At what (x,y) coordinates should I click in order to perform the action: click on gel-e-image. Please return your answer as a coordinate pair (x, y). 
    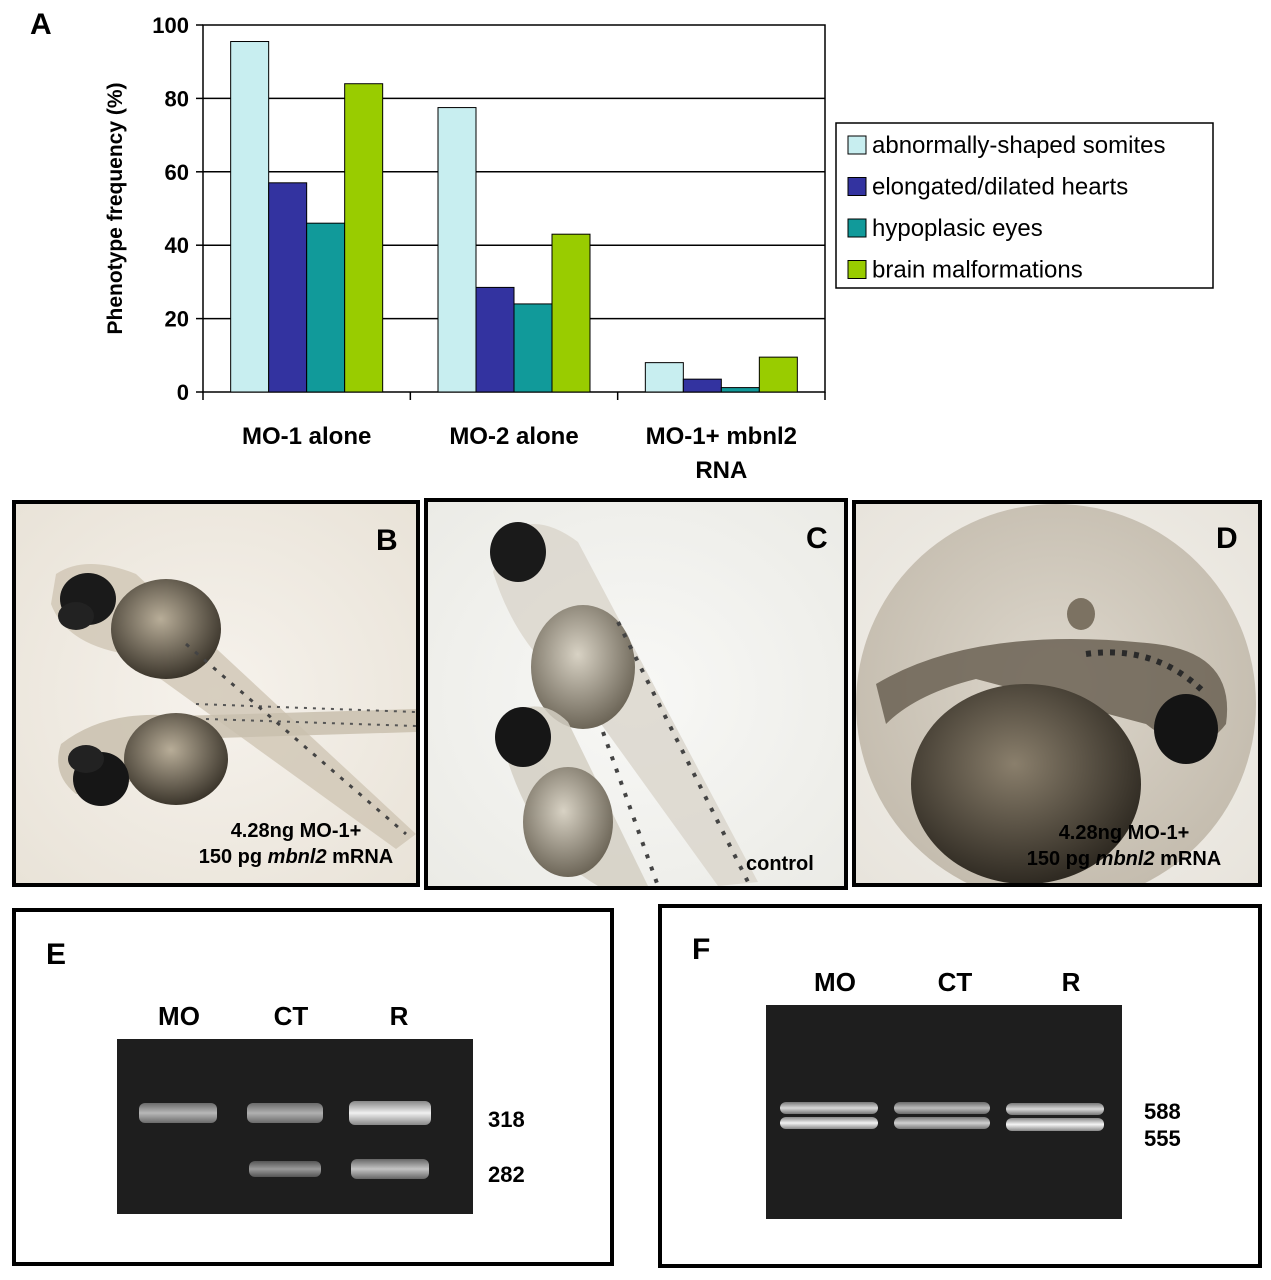
    Looking at the image, I should click on (295, 1126).